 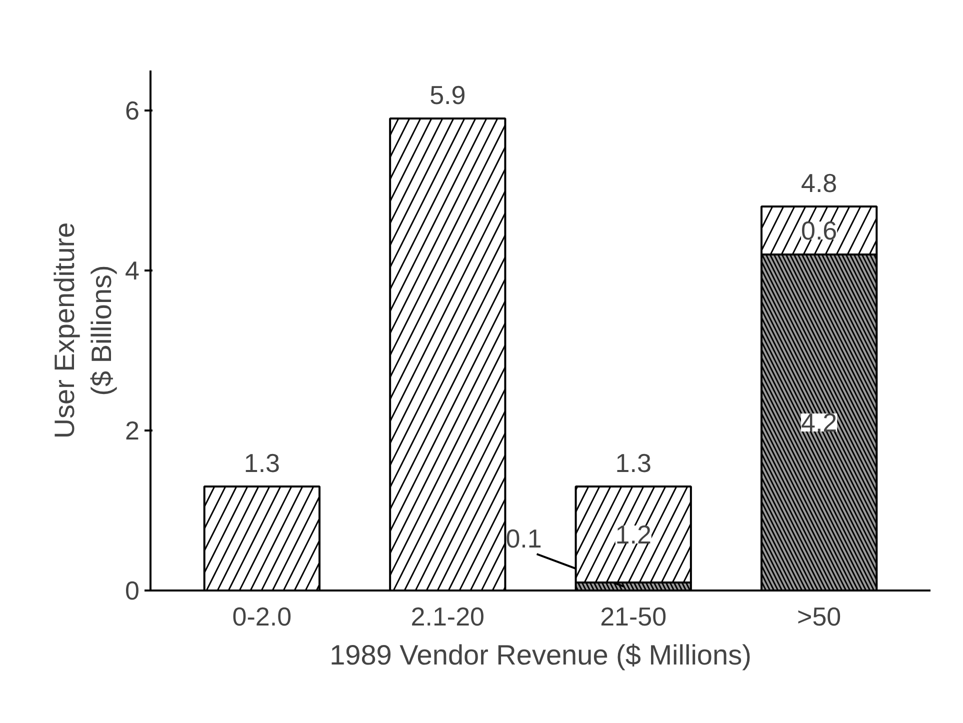 What do you see at coordinates (819, 617) in the screenshot?
I see `x-tick-label: >50` at bounding box center [819, 617].